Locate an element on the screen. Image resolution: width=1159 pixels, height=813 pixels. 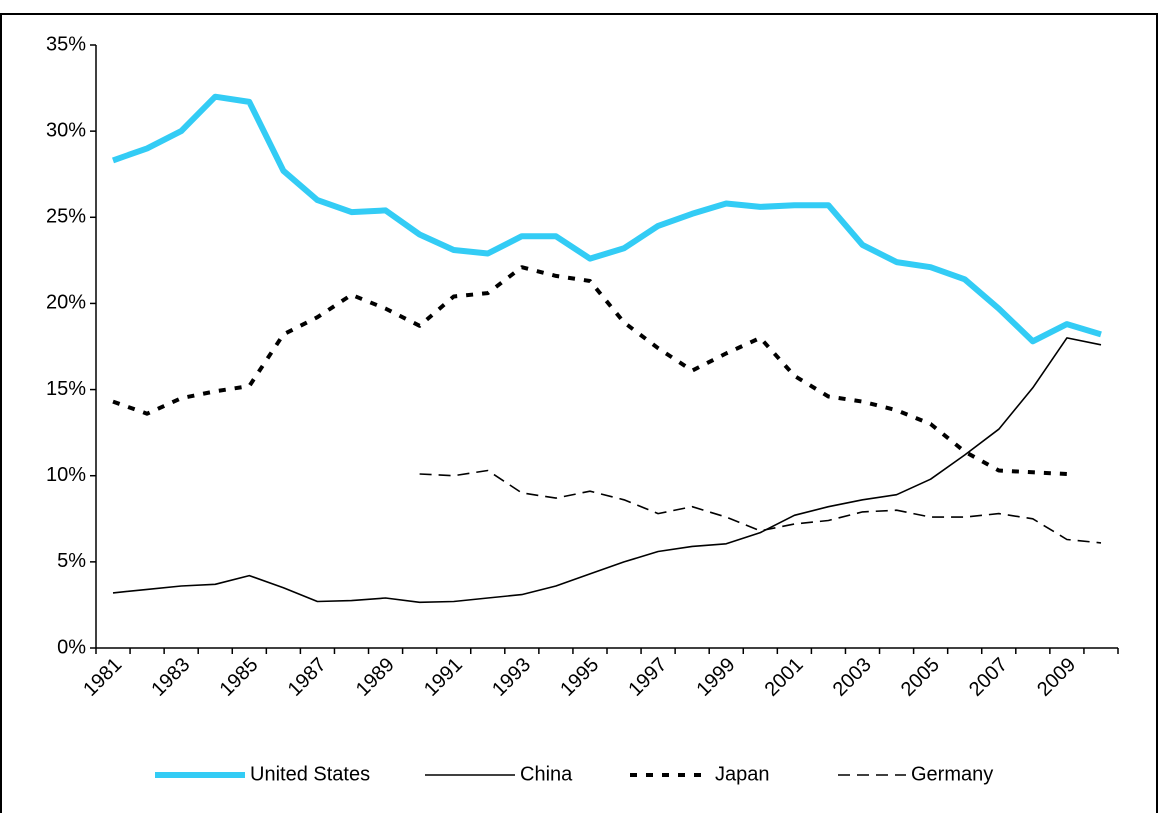
x-tick-label: 1985 is located at coordinates (239, 677).